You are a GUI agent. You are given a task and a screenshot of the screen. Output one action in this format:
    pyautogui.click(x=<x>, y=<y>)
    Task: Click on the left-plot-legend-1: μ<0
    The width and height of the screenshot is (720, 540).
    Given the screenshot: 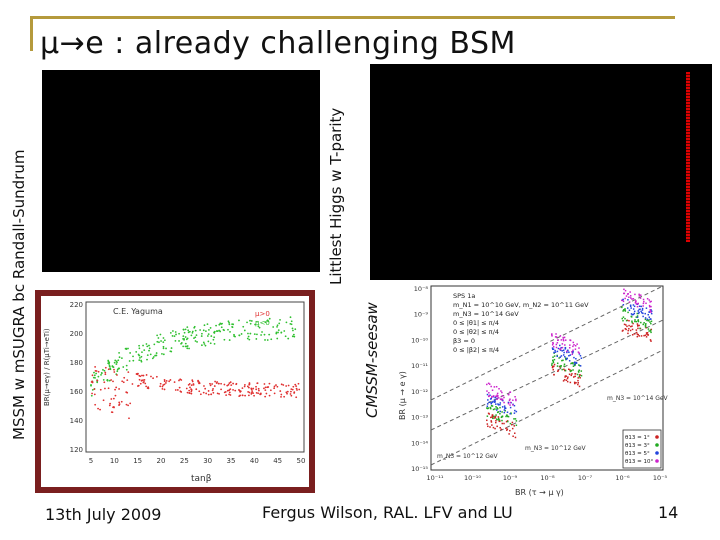 What is the action you would take?
    pyautogui.click(x=262, y=323)
    